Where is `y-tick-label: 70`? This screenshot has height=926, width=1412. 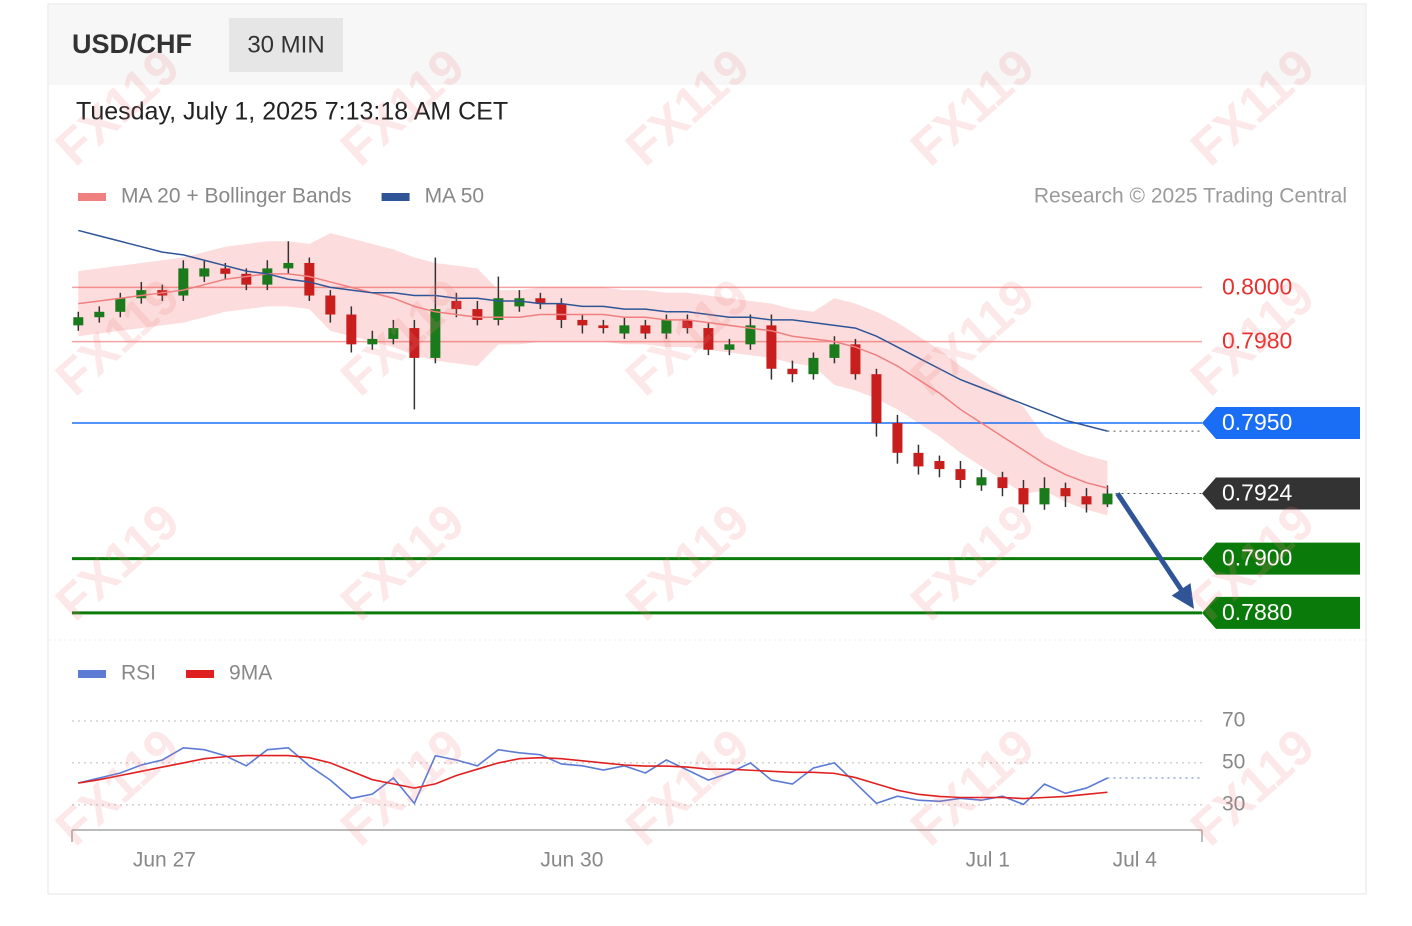 y-tick-label: 70 is located at coordinates (1233, 720).